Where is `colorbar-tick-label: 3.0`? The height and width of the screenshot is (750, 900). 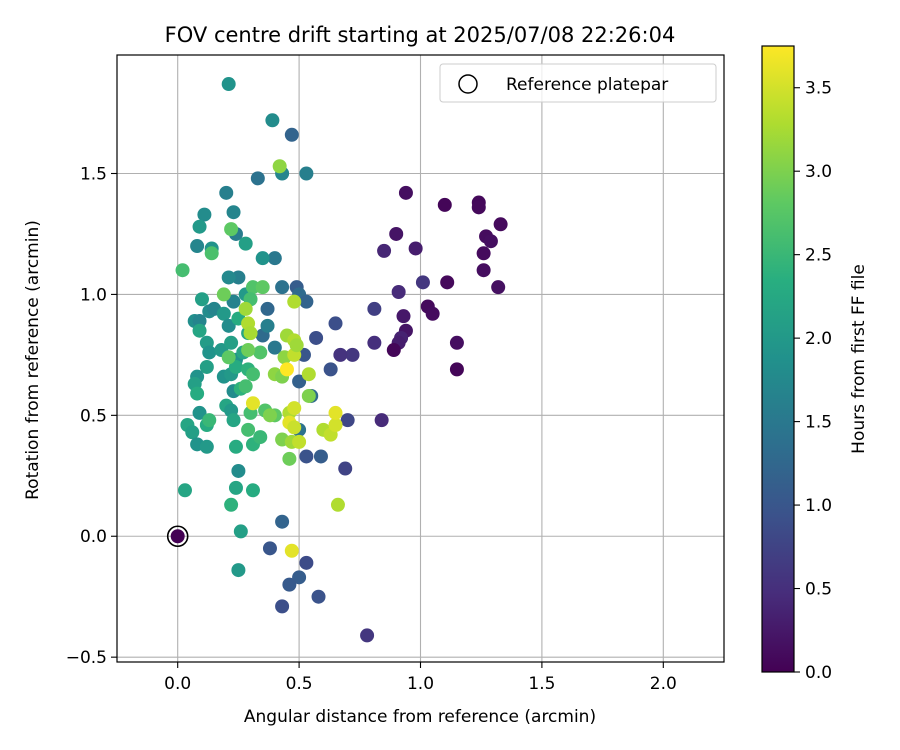
colorbar-tick-label: 3.0 is located at coordinates (818, 172).